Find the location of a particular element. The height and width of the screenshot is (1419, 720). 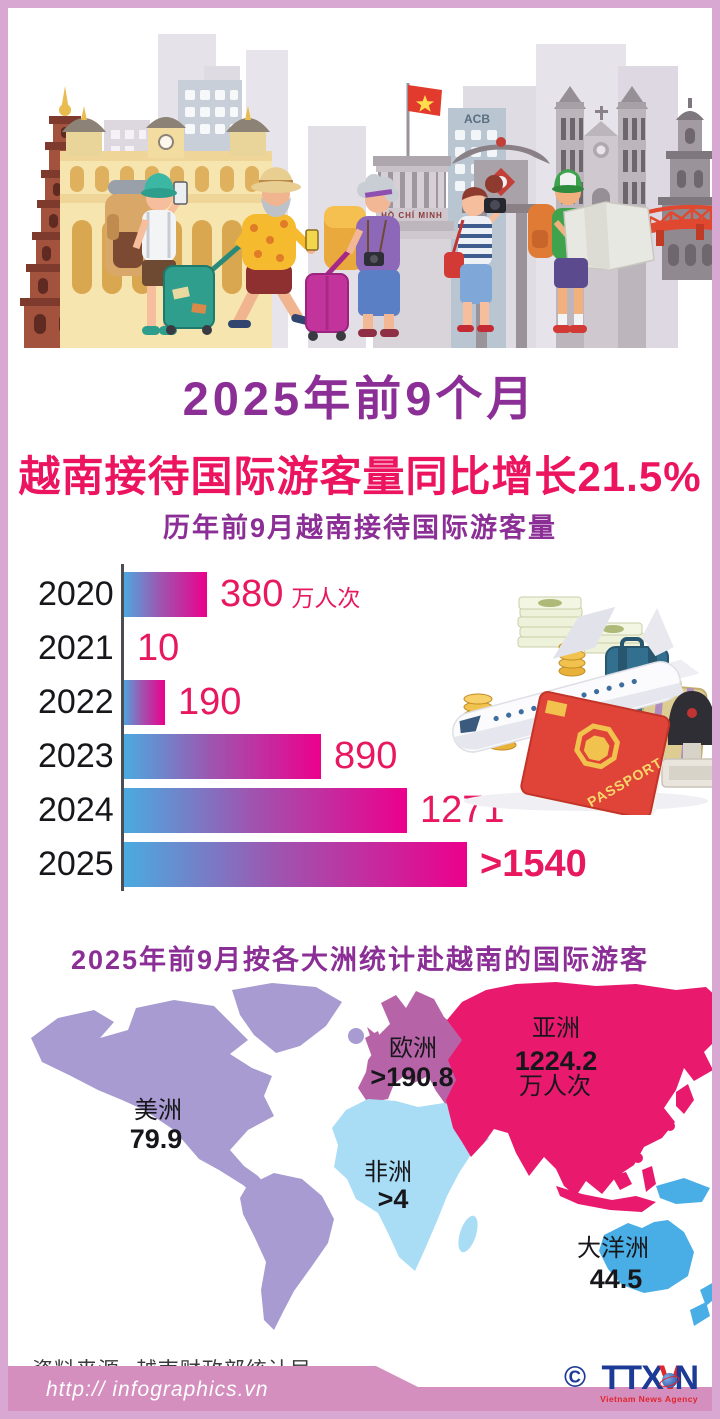

region-oceania is located at coordinates (655, 1252).